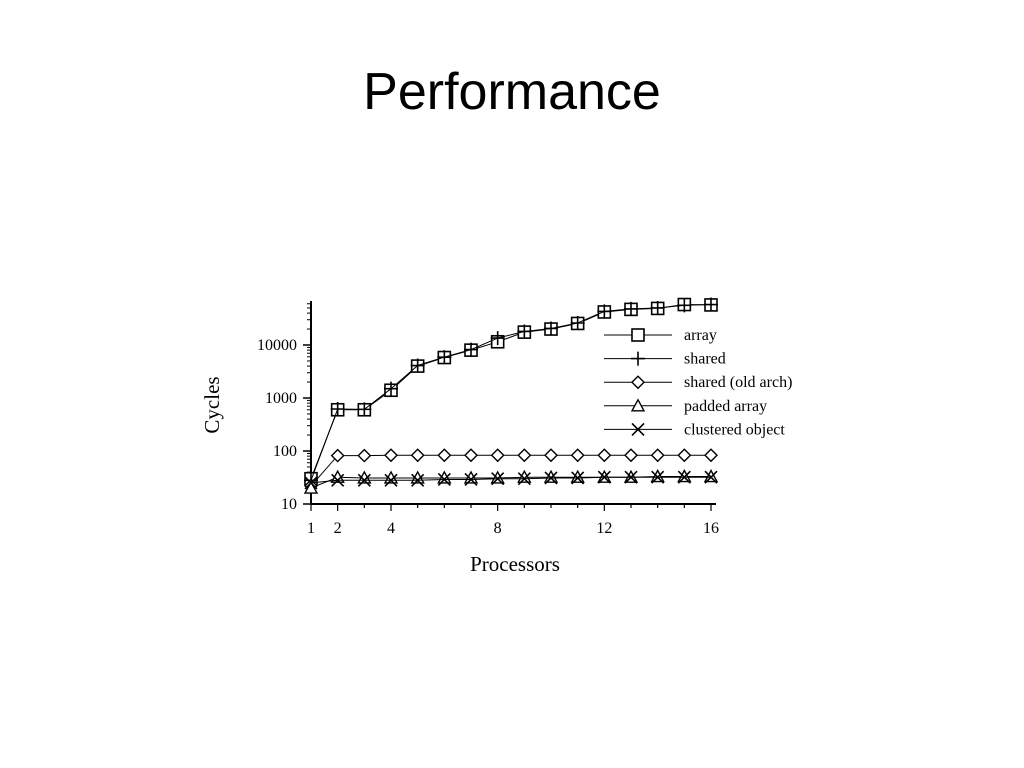 This screenshot has height=768, width=1024. Describe the element at coordinates (705, 359) in the screenshot. I see `legend-label: shared` at that location.